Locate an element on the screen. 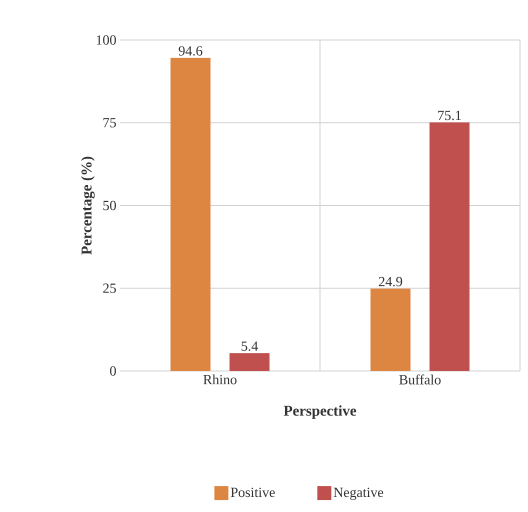 This screenshot has height=512, width=528. y-tick-label: 75 is located at coordinates (109, 123).